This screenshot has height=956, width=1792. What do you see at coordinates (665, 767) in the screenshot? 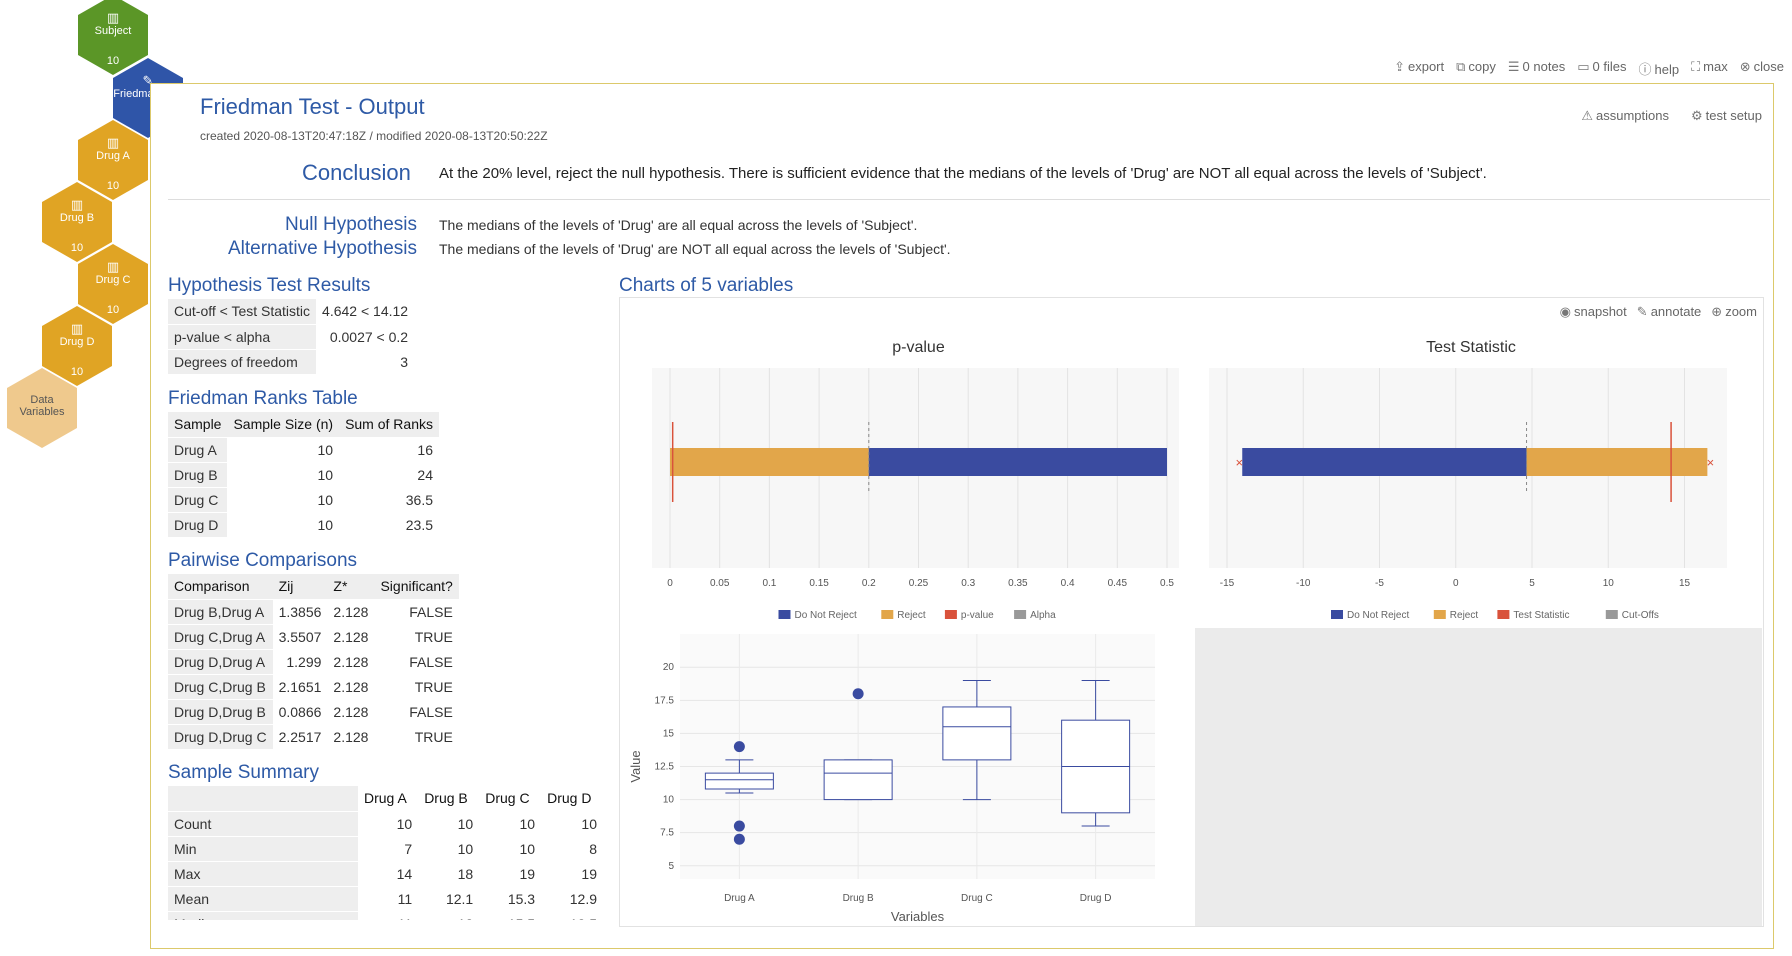
I see `tick-label: 12.5` at bounding box center [665, 767].